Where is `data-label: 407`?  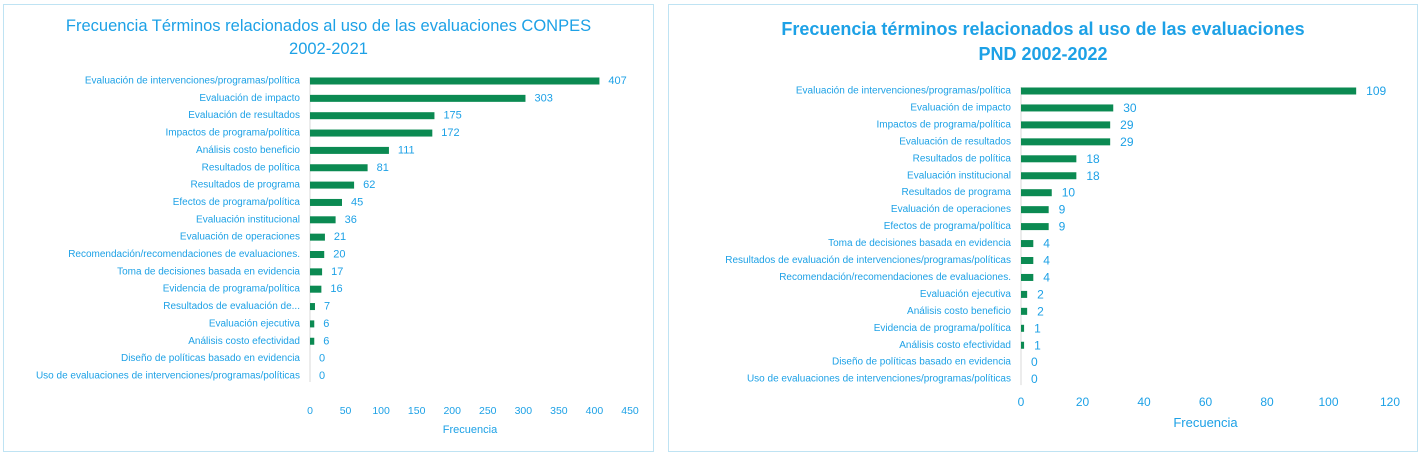 data-label: 407 is located at coordinates (617, 81).